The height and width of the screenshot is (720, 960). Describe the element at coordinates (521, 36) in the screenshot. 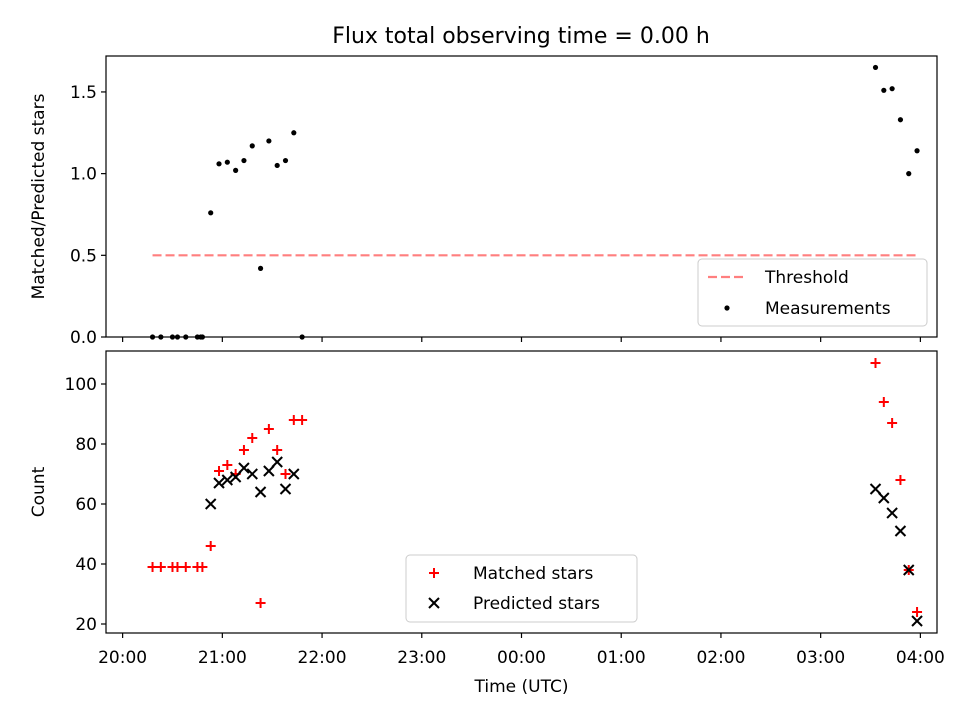

I see `figure-title: Flux total observing time = 0.00 h` at that location.